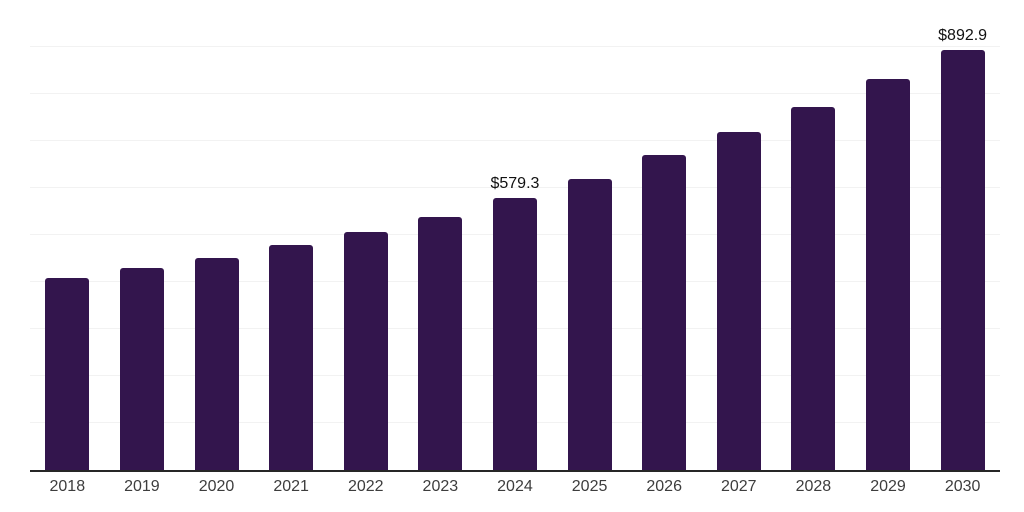 The height and width of the screenshot is (512, 1024). What do you see at coordinates (963, 35) in the screenshot?
I see `bar-value-label-2030: $892.9` at bounding box center [963, 35].